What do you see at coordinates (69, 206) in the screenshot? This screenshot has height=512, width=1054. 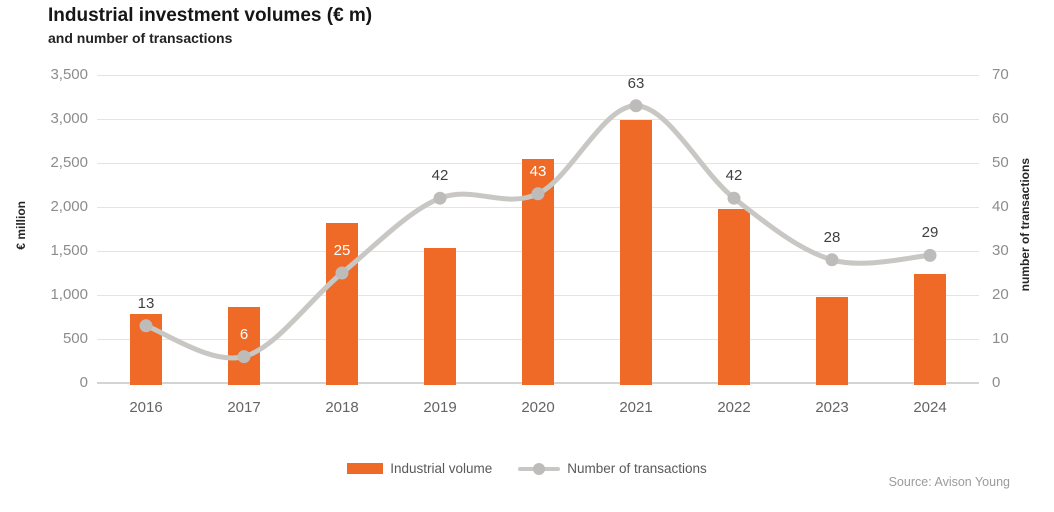 I see `left-axis-tick-label: 2,000` at bounding box center [69, 206].